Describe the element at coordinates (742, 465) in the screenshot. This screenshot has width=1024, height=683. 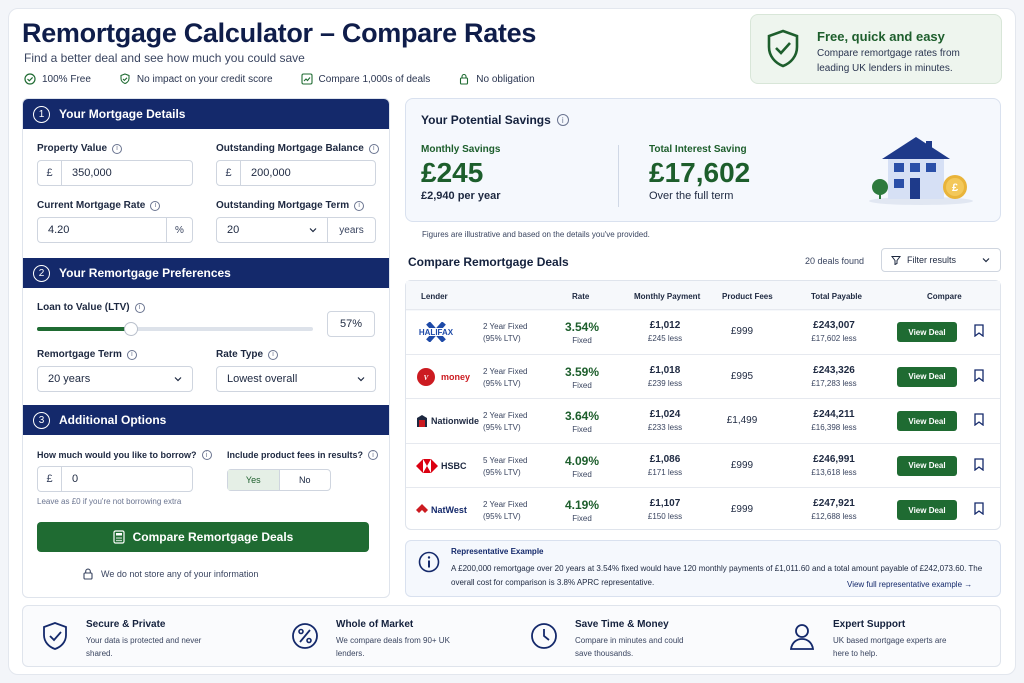
I see `deal-fee: £999` at that location.